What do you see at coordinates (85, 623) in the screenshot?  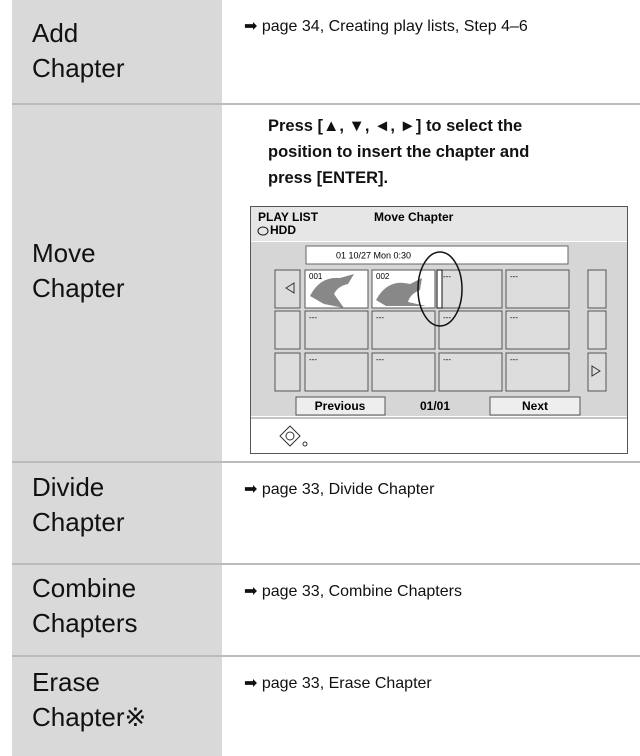 I see `row-label: Chapters` at bounding box center [85, 623].